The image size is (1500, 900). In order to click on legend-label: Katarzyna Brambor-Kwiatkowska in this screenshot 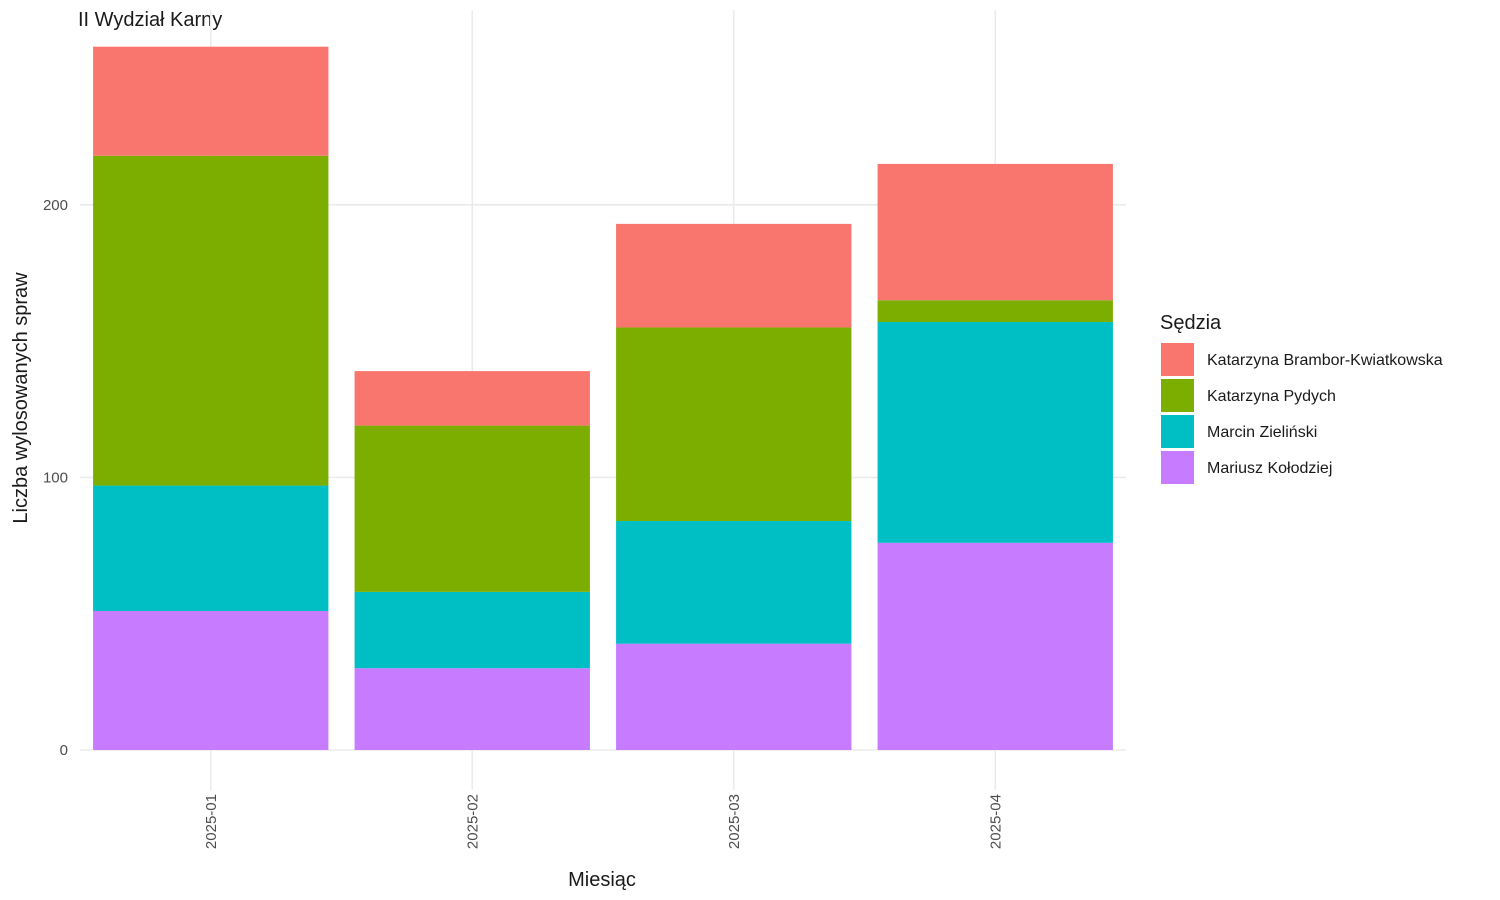, I will do `click(1325, 360)`.